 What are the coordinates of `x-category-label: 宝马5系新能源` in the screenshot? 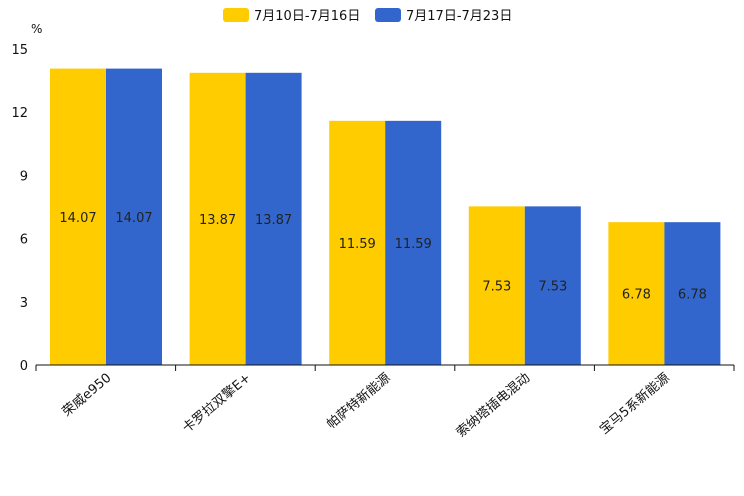 It's located at (634, 404).